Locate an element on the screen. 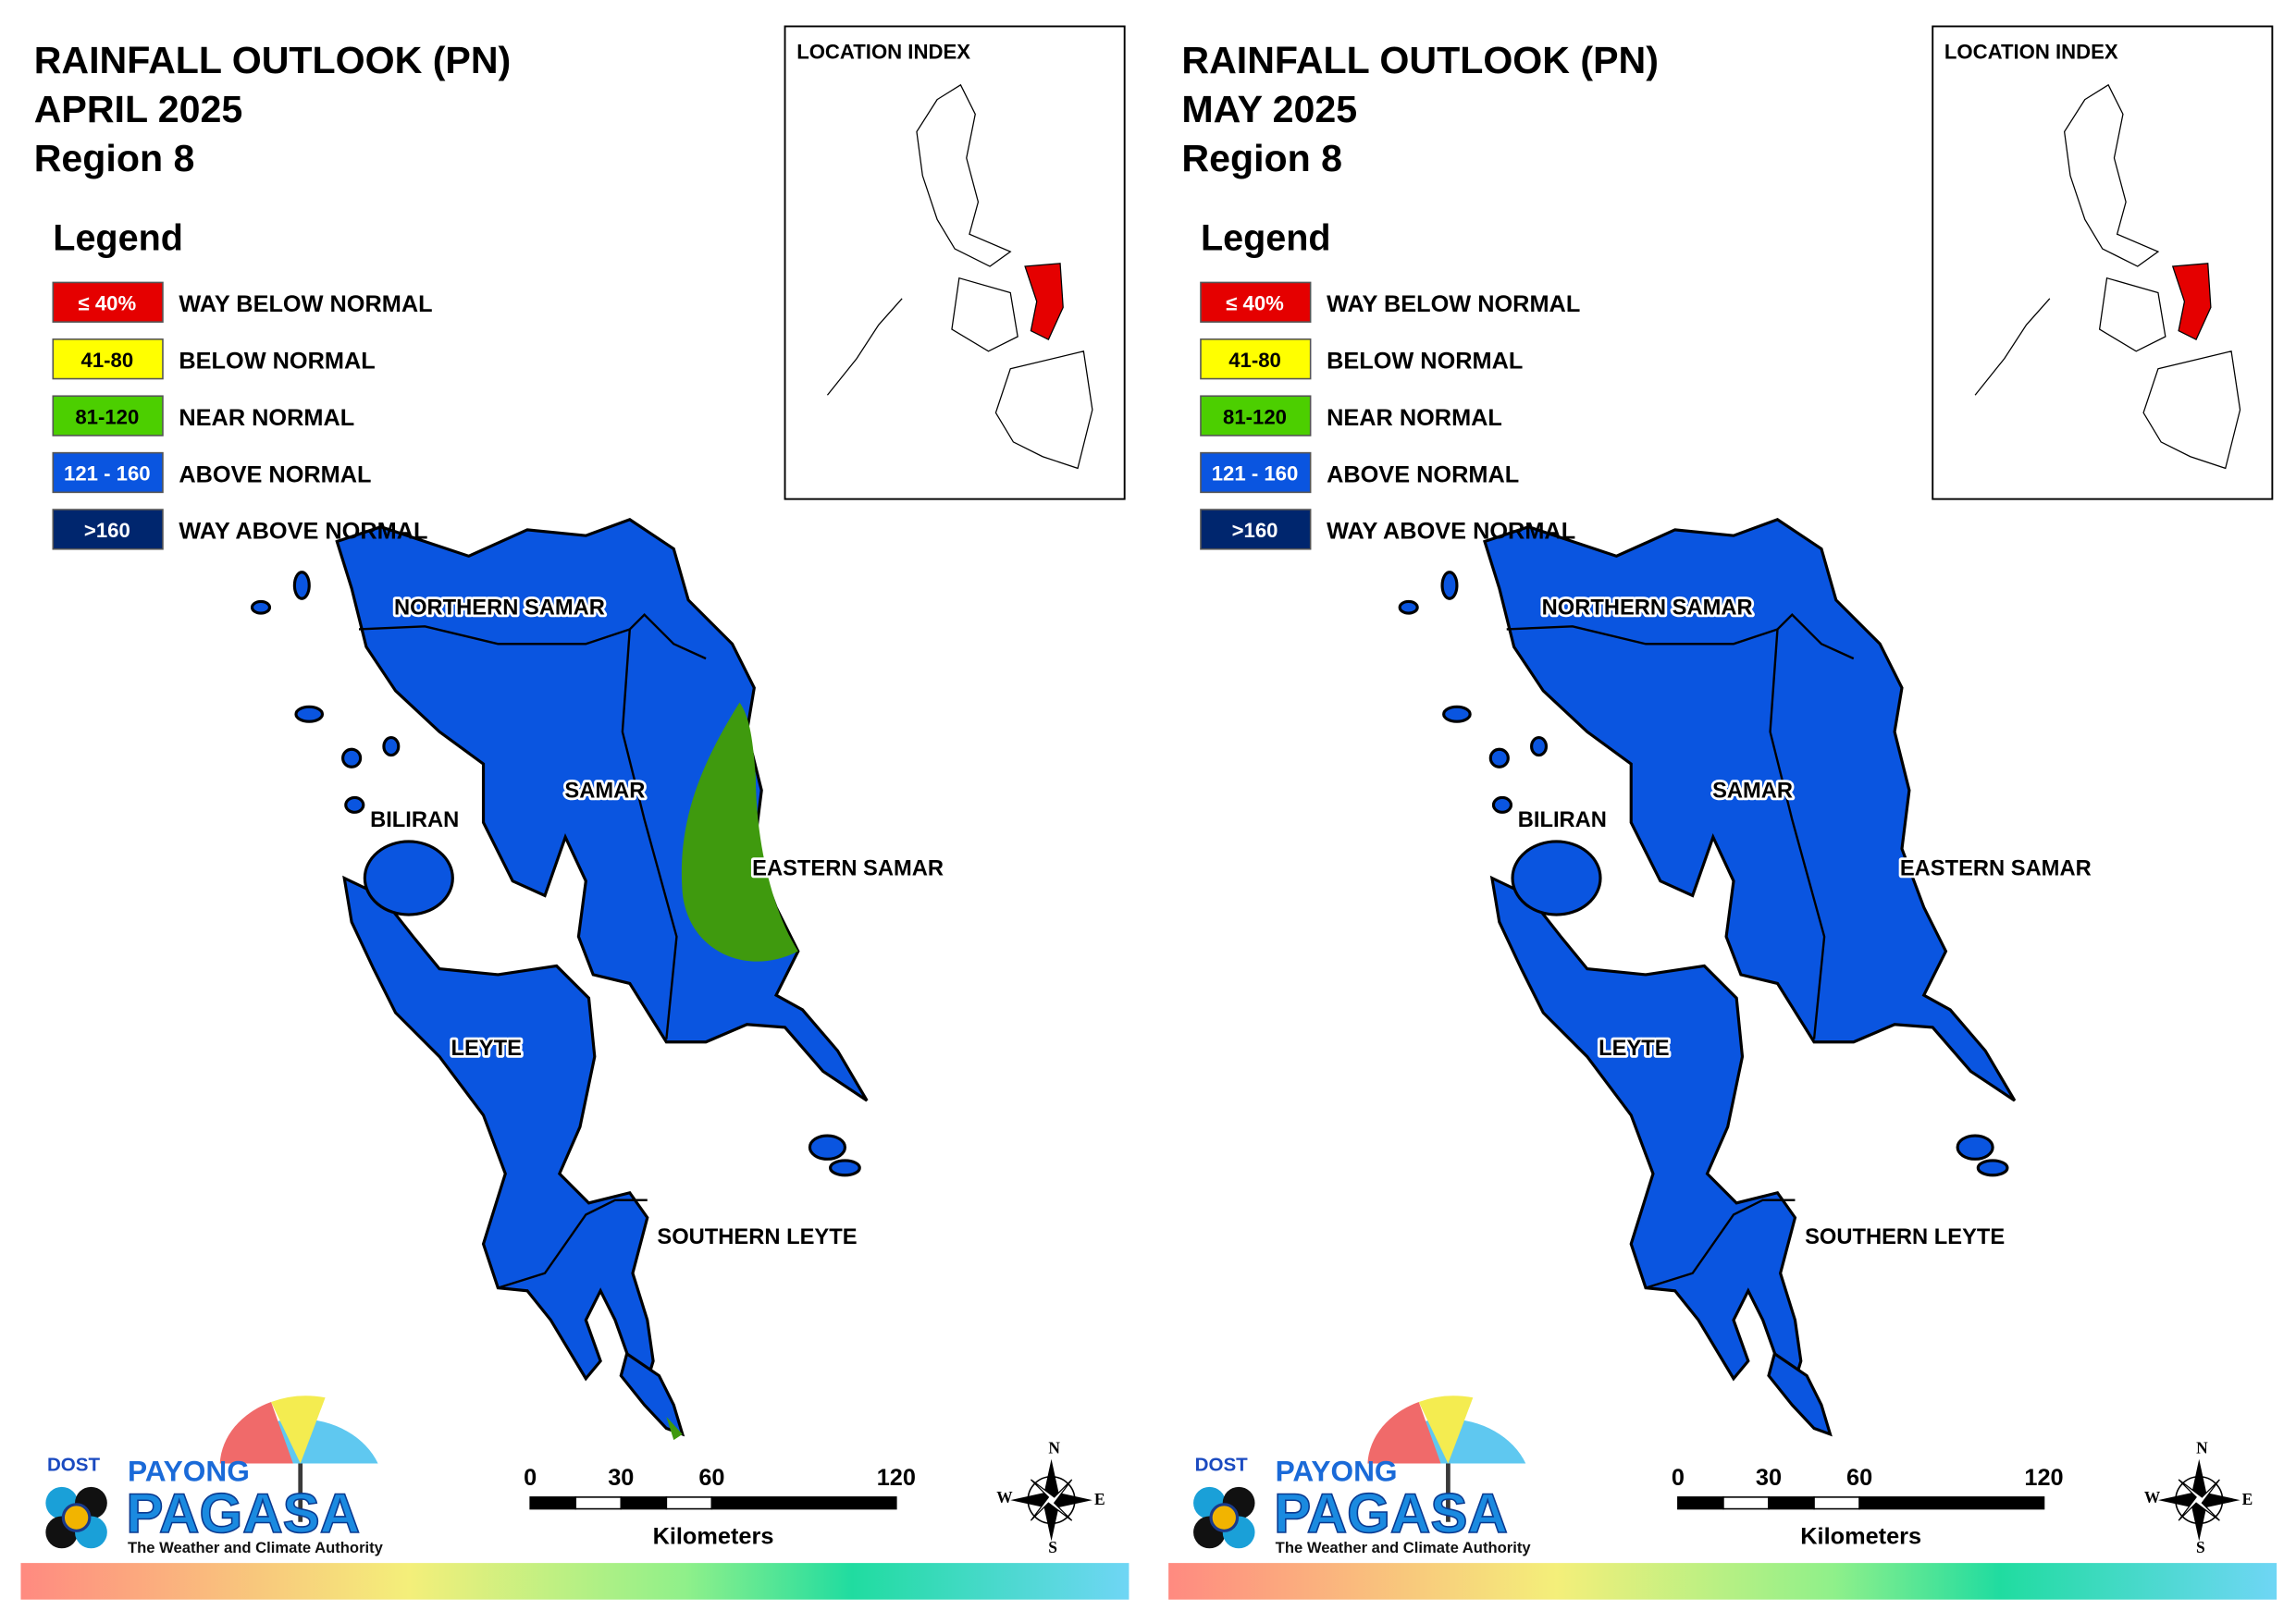 The height and width of the screenshot is (1623, 2296). near-normal-zone is located at coordinates (732, 1071).